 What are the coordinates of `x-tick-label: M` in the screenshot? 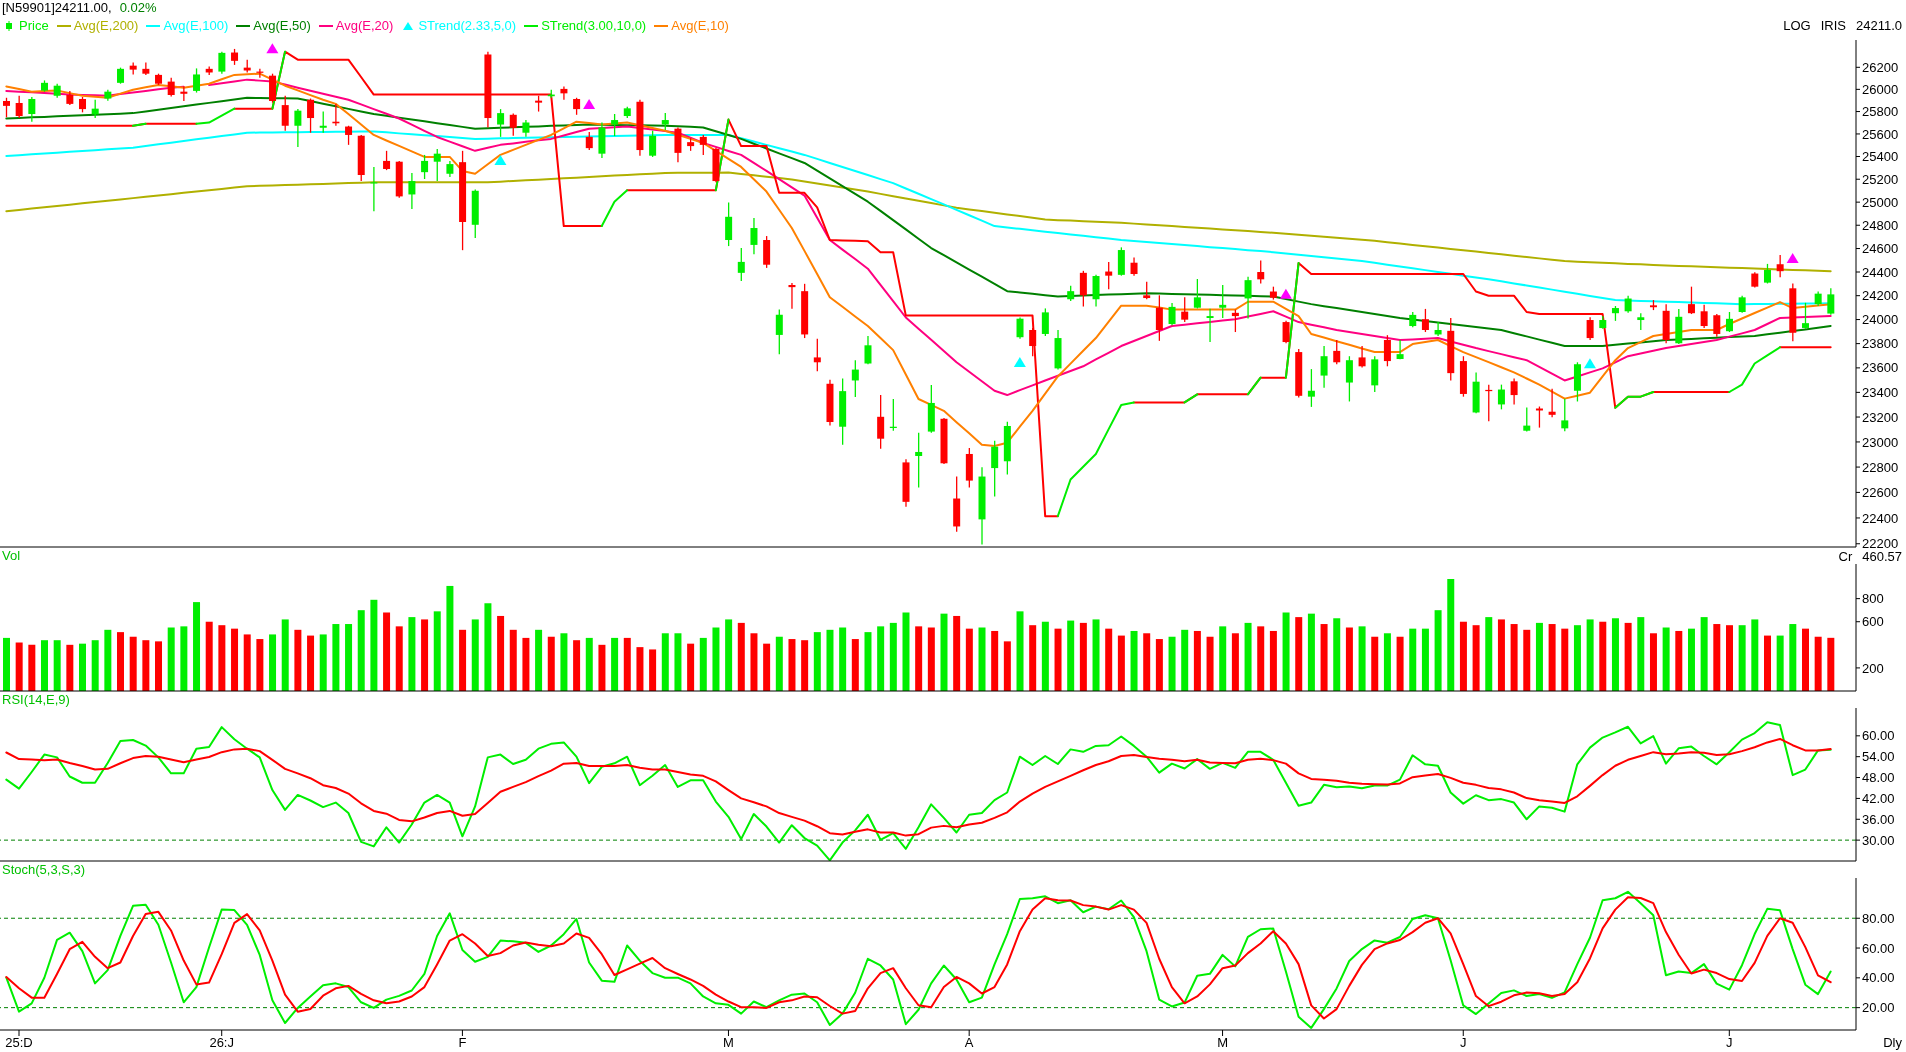 It's located at (728, 1043).